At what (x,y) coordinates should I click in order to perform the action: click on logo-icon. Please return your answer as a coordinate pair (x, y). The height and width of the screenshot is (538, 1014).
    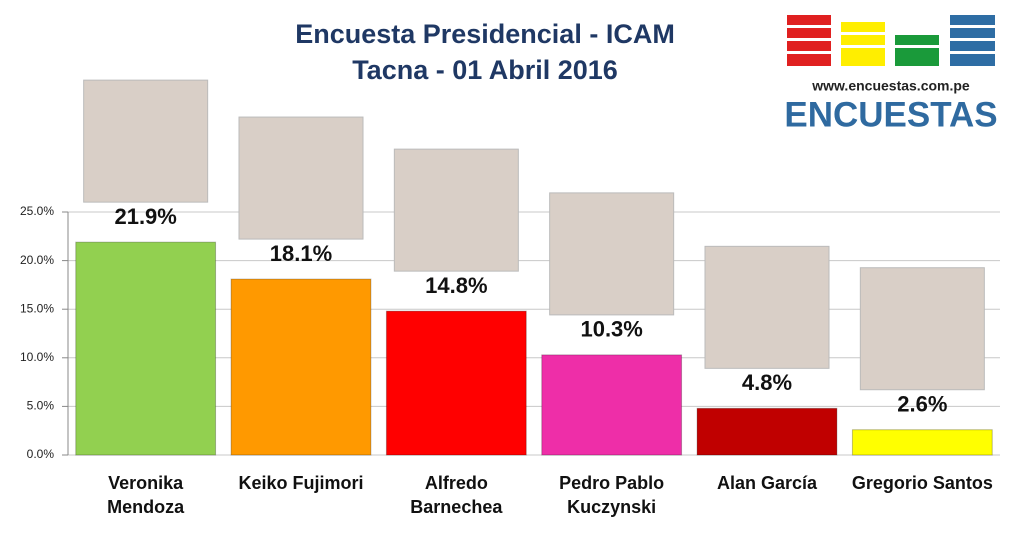
    Looking at the image, I should click on (891, 40).